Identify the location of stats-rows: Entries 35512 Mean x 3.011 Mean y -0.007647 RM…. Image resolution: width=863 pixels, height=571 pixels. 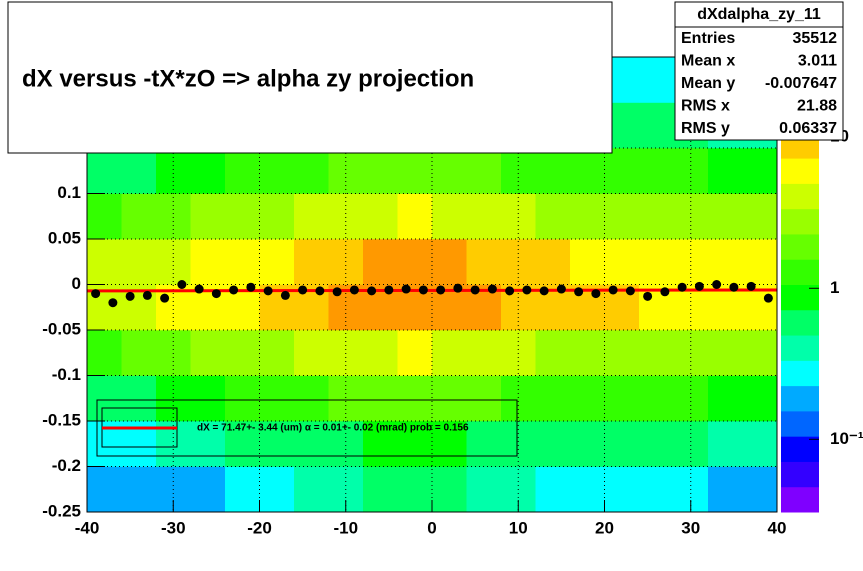
(759, 83).